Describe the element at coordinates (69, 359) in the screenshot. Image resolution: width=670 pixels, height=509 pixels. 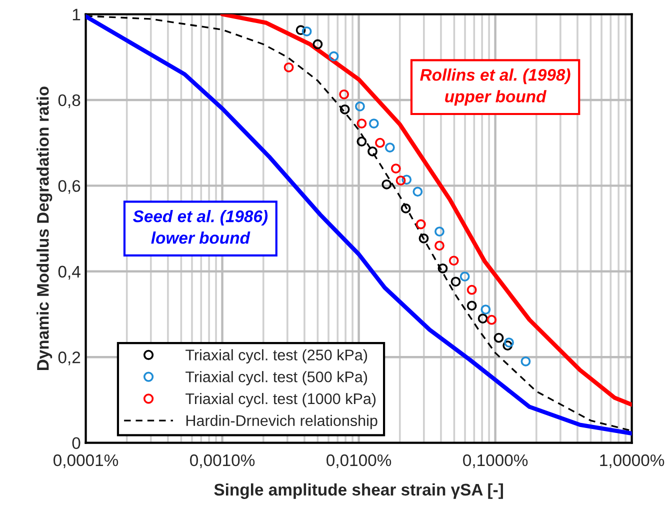
I see `y-tick-label: 0,2` at that location.